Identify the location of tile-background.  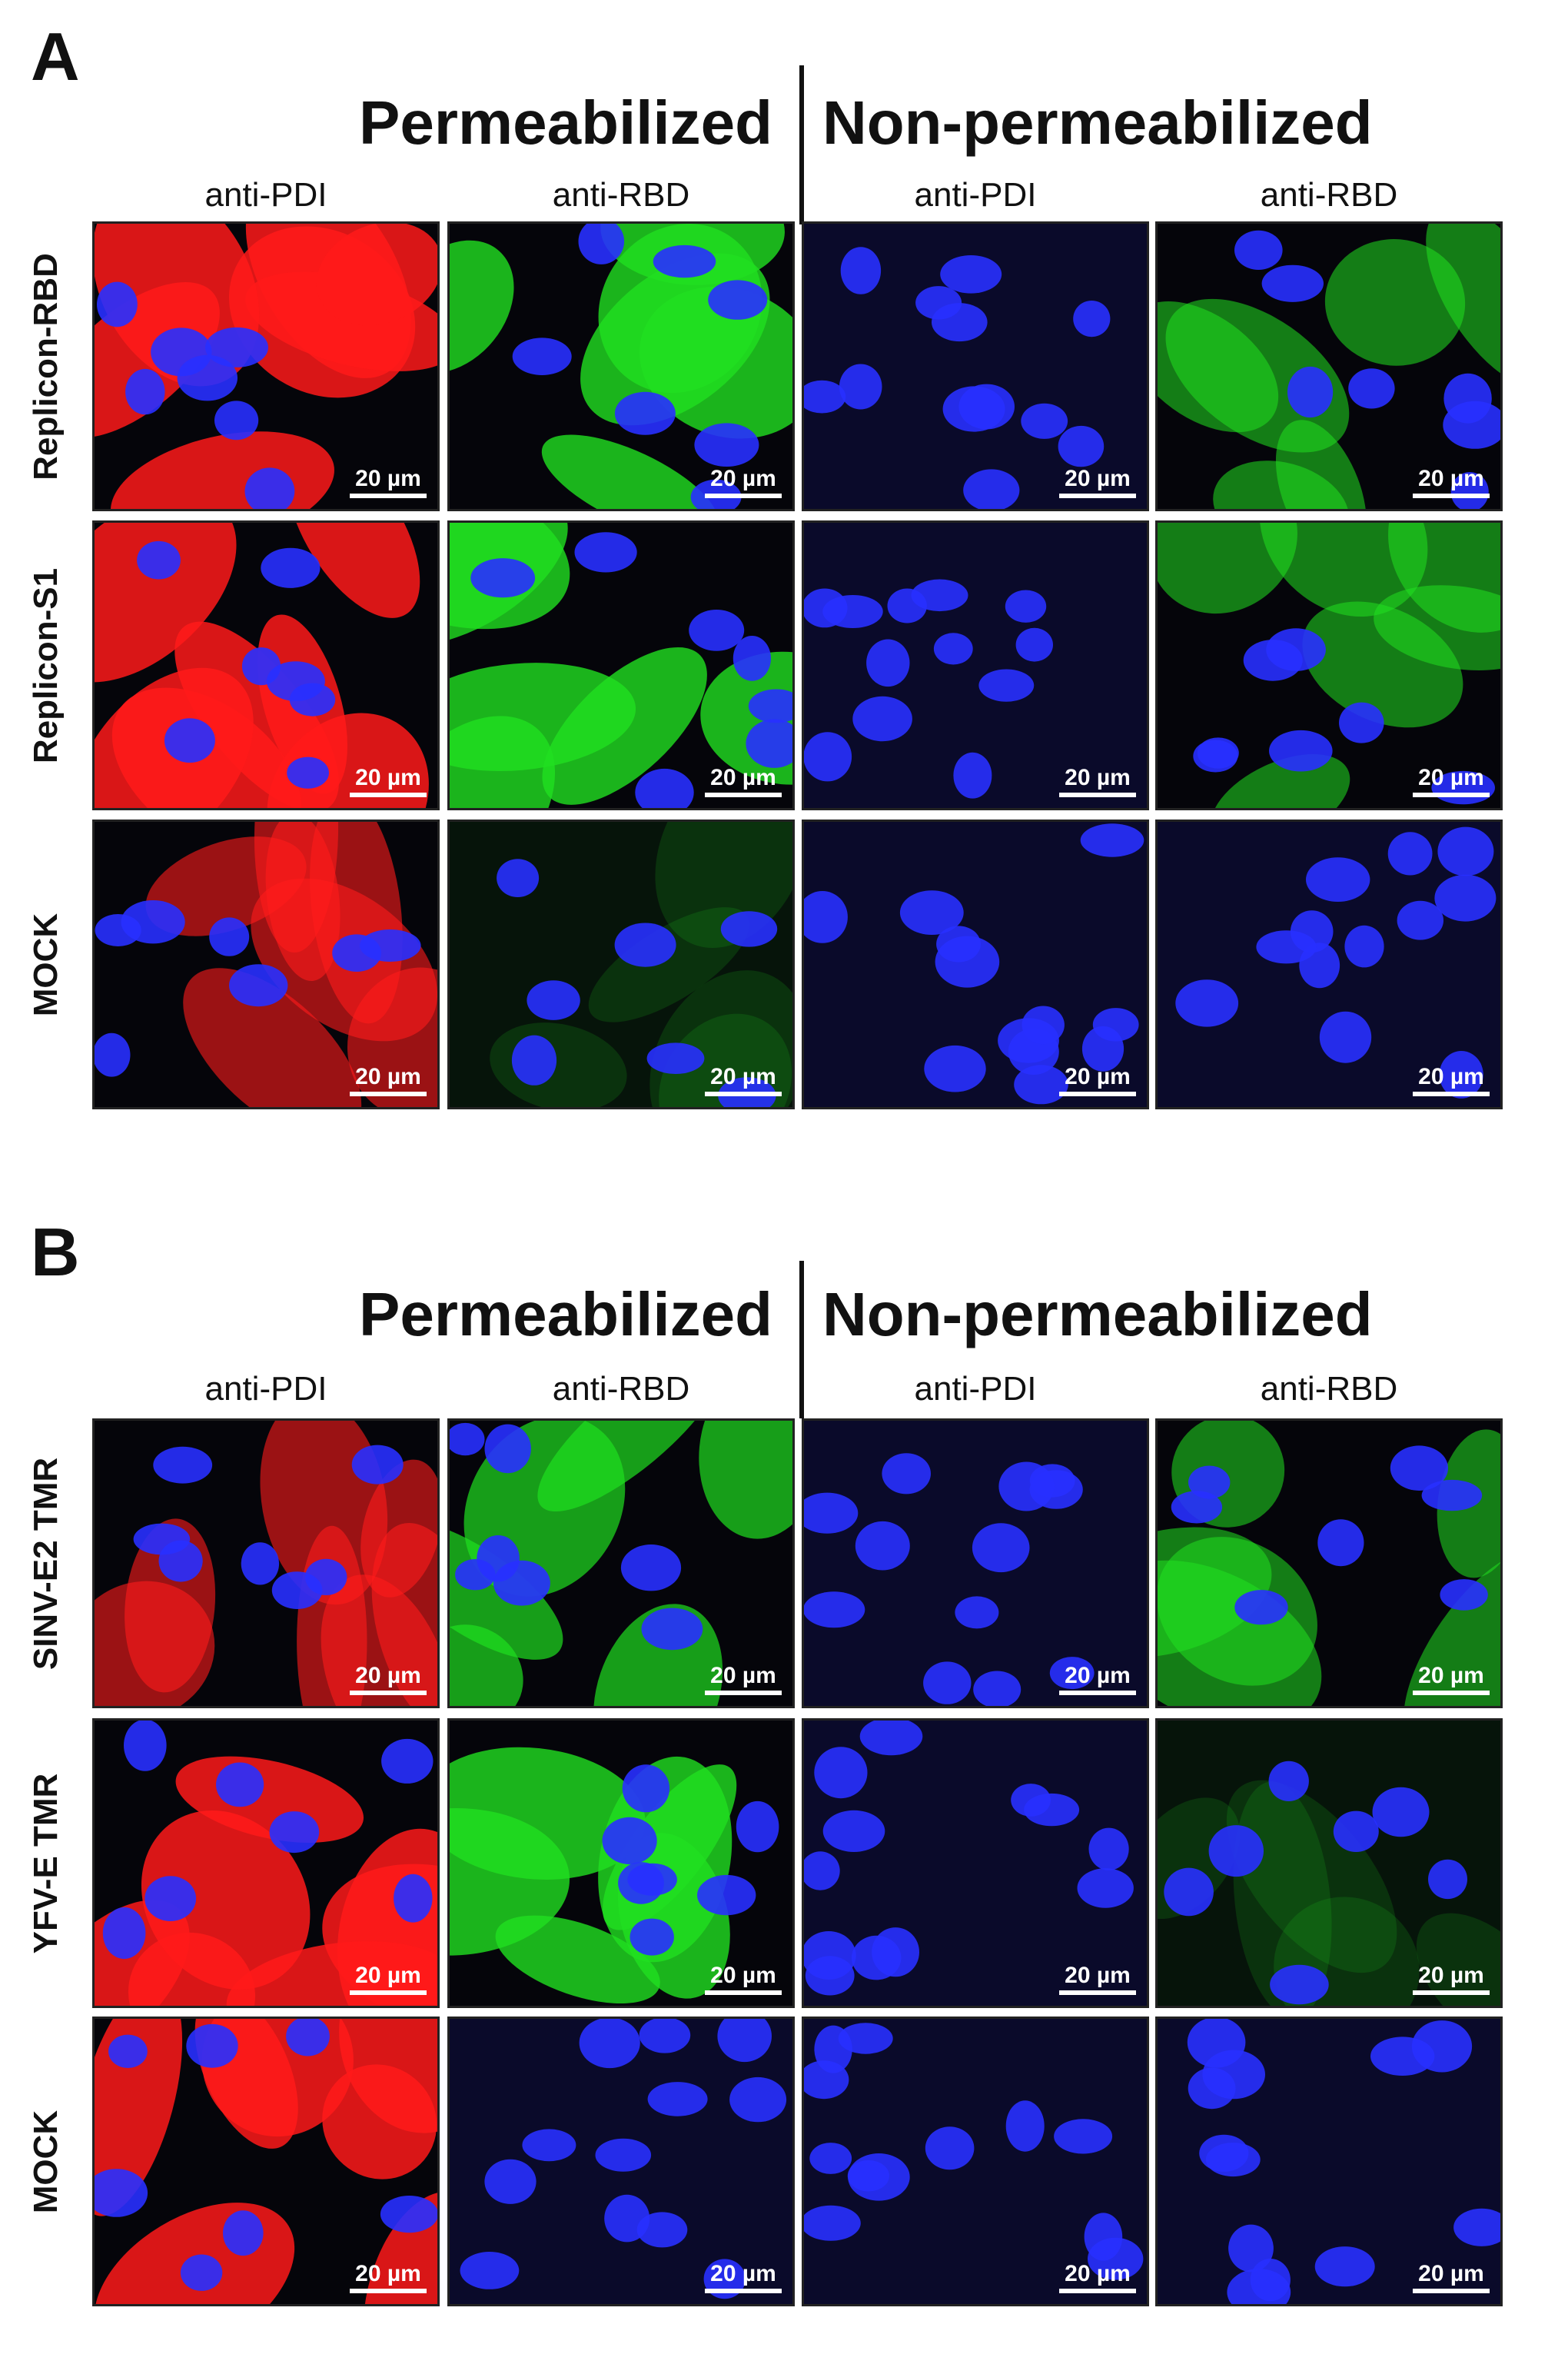
(975, 1563).